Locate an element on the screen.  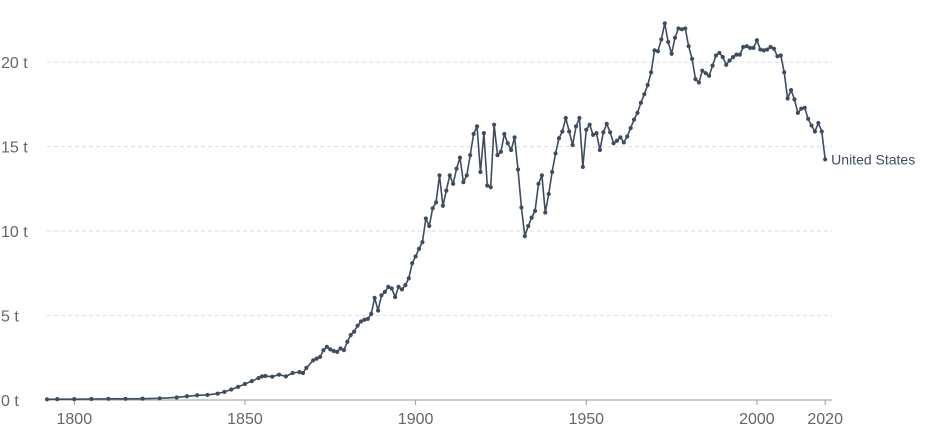
series-label: United States is located at coordinates (873, 159).